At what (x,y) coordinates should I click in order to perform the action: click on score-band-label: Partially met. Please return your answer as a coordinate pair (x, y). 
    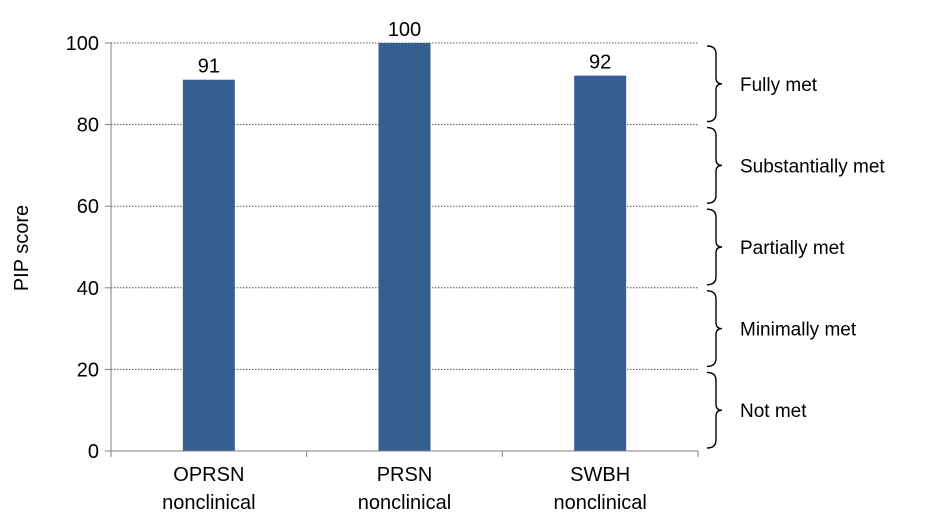
    Looking at the image, I should click on (792, 248).